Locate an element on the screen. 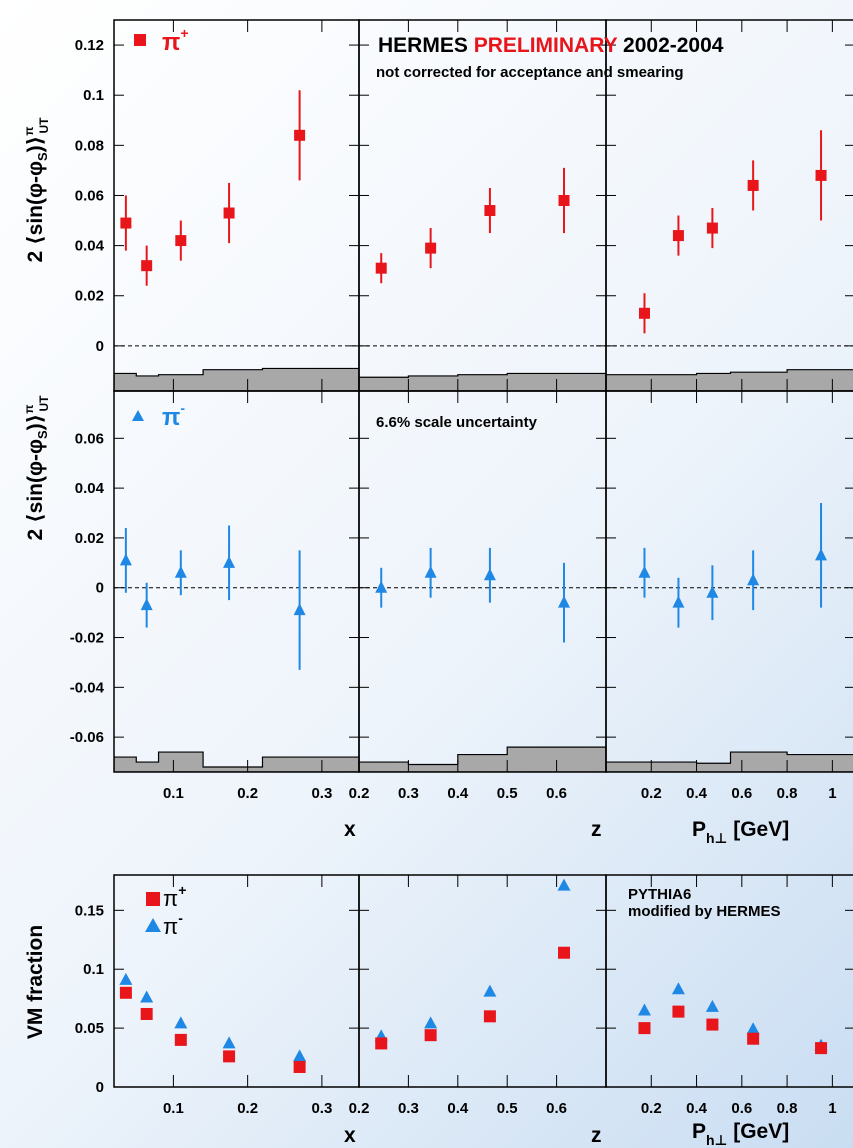  y-tick-label: 0.08 is located at coordinates (89, 145).